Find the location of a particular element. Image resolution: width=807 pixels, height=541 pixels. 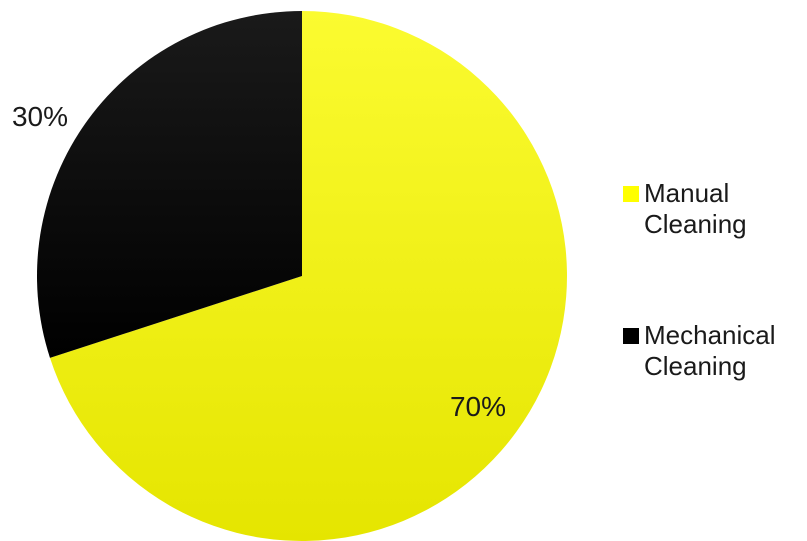

legend-item-mechanical-cleaning: Mechanical Cleaning is located at coordinates (699, 350).